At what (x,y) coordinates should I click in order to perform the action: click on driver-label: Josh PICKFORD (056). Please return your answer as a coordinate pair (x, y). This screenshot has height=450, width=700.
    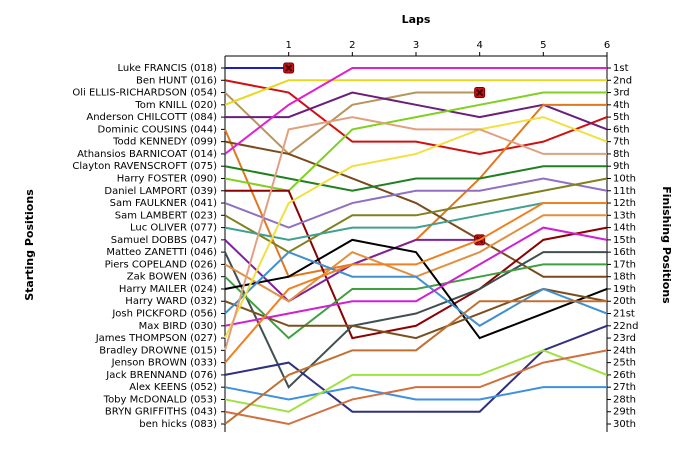
    Looking at the image, I should click on (164, 314).